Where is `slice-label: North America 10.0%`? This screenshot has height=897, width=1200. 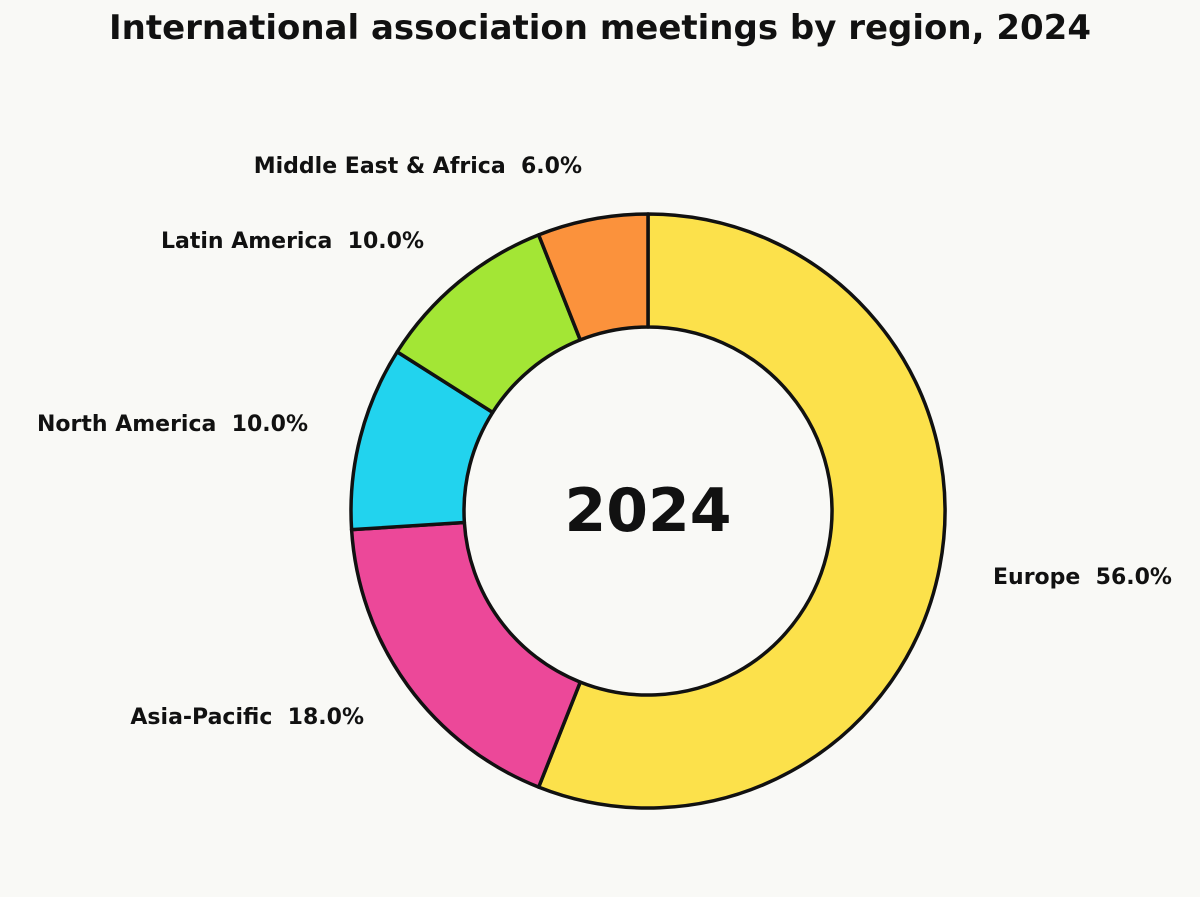
slice-label: North America 10.0% is located at coordinates (172, 424).